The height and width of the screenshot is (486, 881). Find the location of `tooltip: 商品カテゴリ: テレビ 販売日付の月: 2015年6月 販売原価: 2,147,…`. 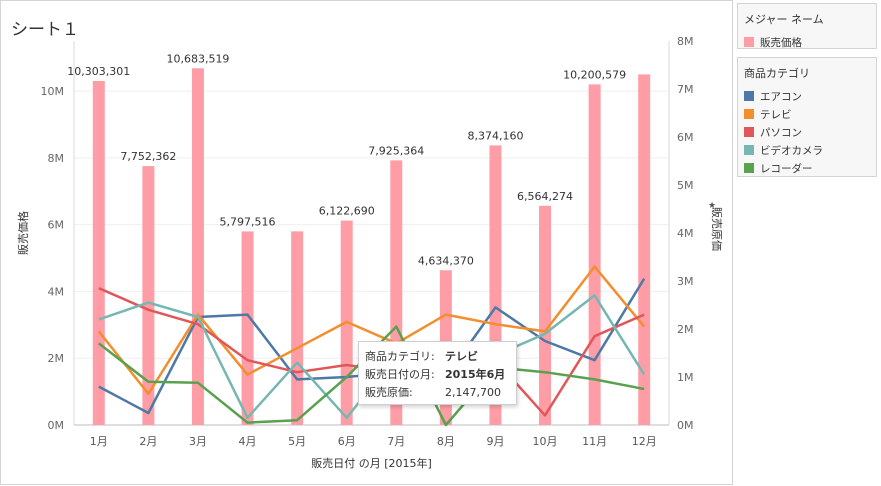

tooltip: 商品カテゴリ: テレビ 販売日付の月: 2015年6月 販売原価: 2,147,… is located at coordinates (437, 373).